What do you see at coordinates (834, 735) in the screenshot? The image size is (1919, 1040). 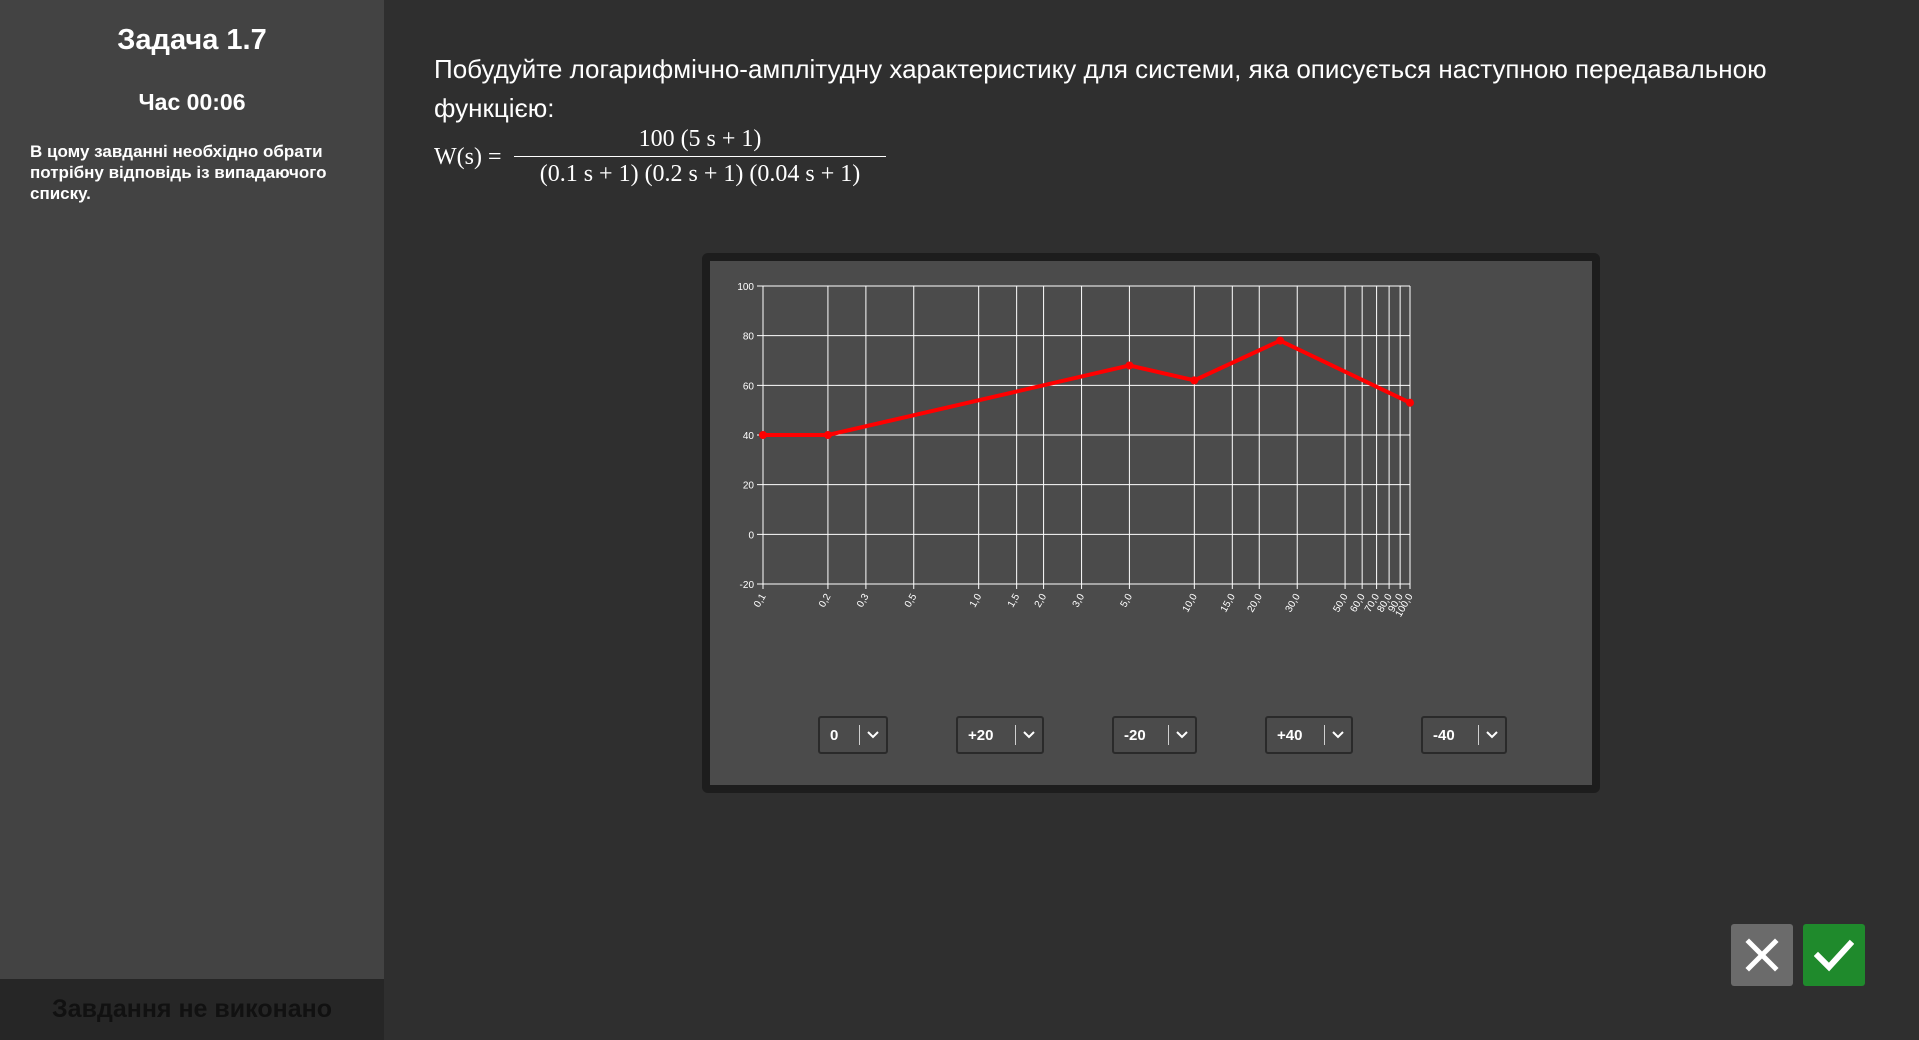 I see `slope-select-value: 0` at bounding box center [834, 735].